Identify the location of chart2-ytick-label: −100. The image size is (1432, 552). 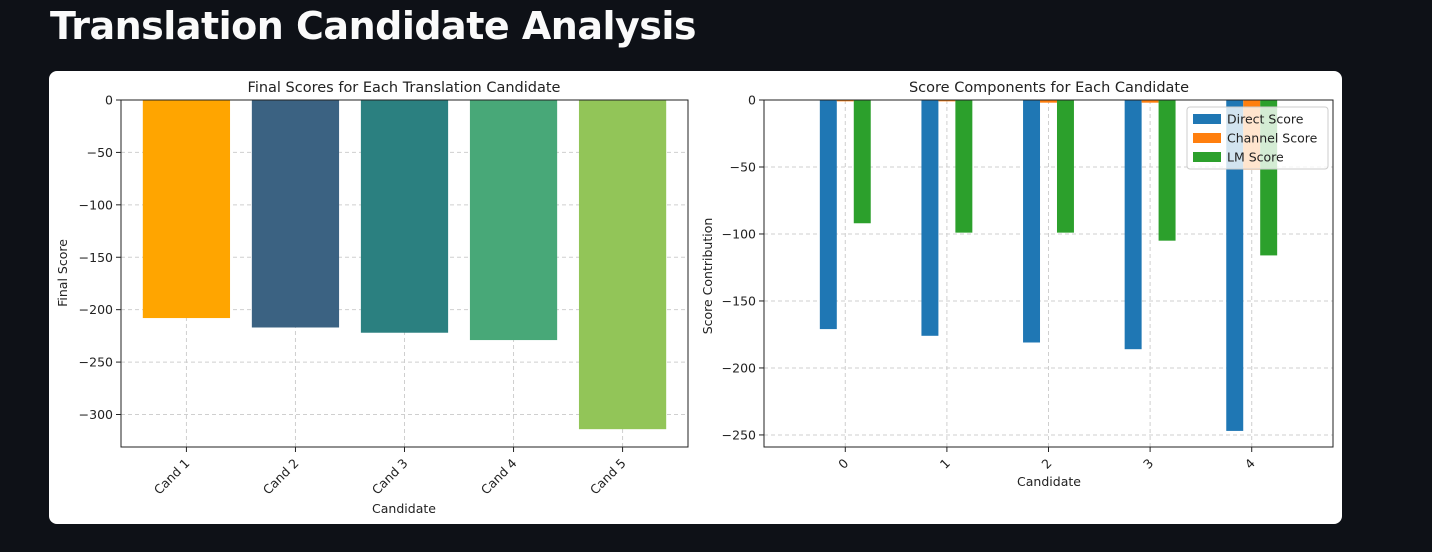
(739, 233).